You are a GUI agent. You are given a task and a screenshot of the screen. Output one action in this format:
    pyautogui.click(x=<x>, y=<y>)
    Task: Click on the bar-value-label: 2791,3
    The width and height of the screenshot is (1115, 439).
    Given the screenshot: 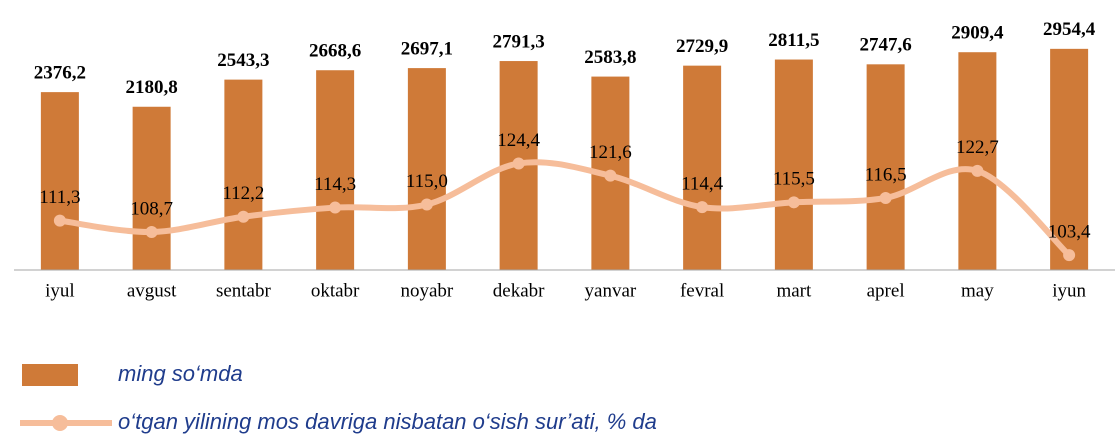 What is the action you would take?
    pyautogui.click(x=519, y=41)
    